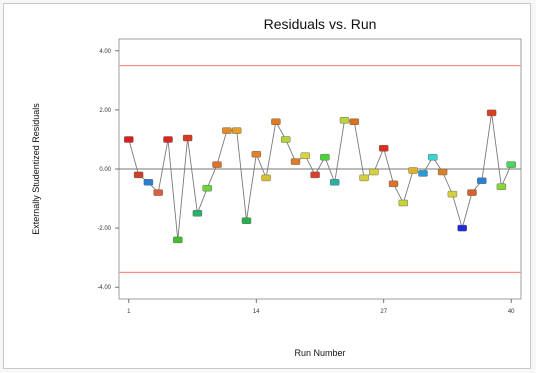  Describe the element at coordinates (105, 52) in the screenshot. I see `y-tick-label: 4.00` at that location.